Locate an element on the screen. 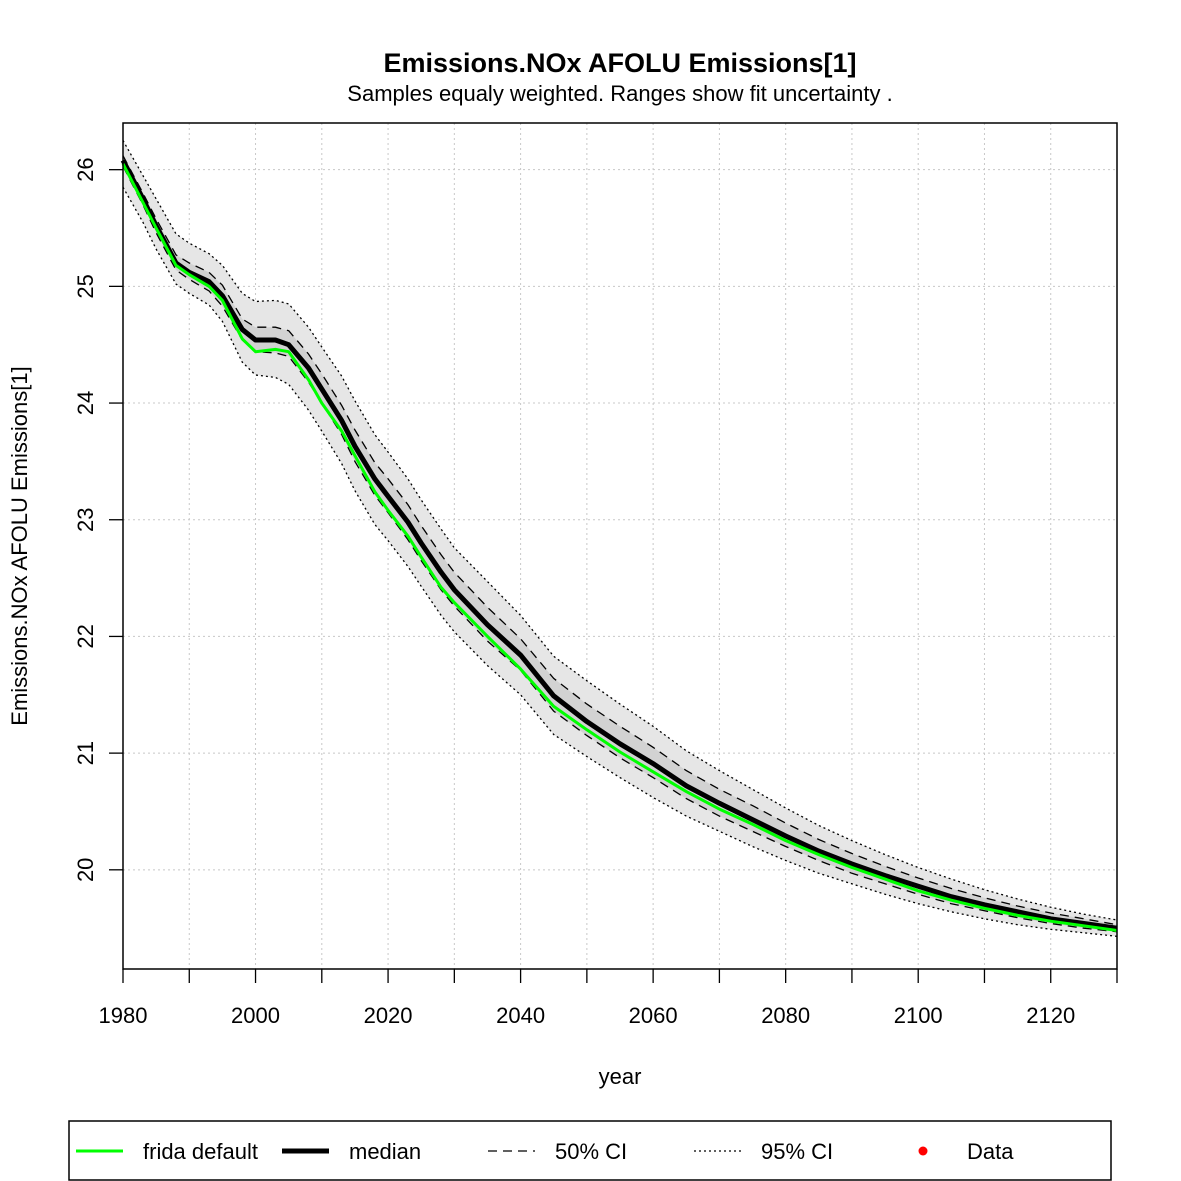  legend-label-frida-default: frida default is located at coordinates (200, 1151).